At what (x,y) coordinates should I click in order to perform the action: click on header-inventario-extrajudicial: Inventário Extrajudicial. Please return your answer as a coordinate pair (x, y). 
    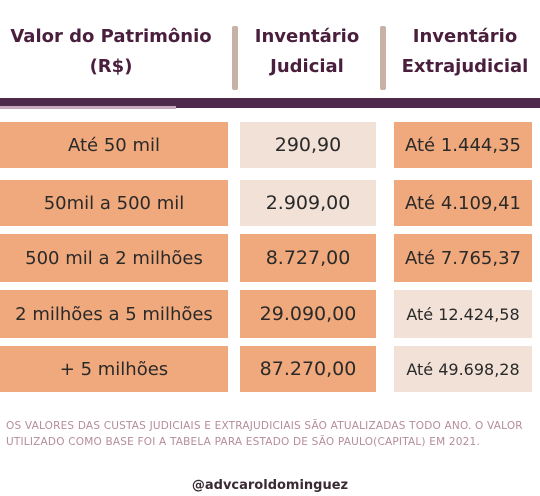
    Looking at the image, I should click on (465, 57).